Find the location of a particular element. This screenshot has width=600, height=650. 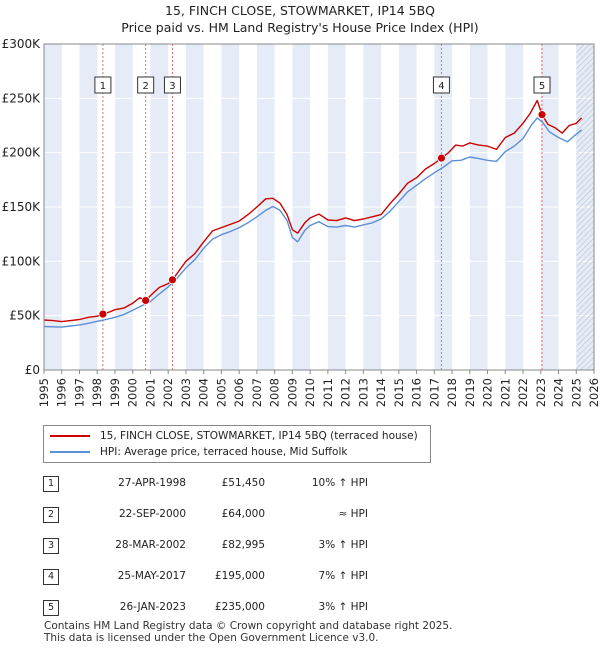

sale-date: 27-APR-1998 is located at coordinates (152, 483).